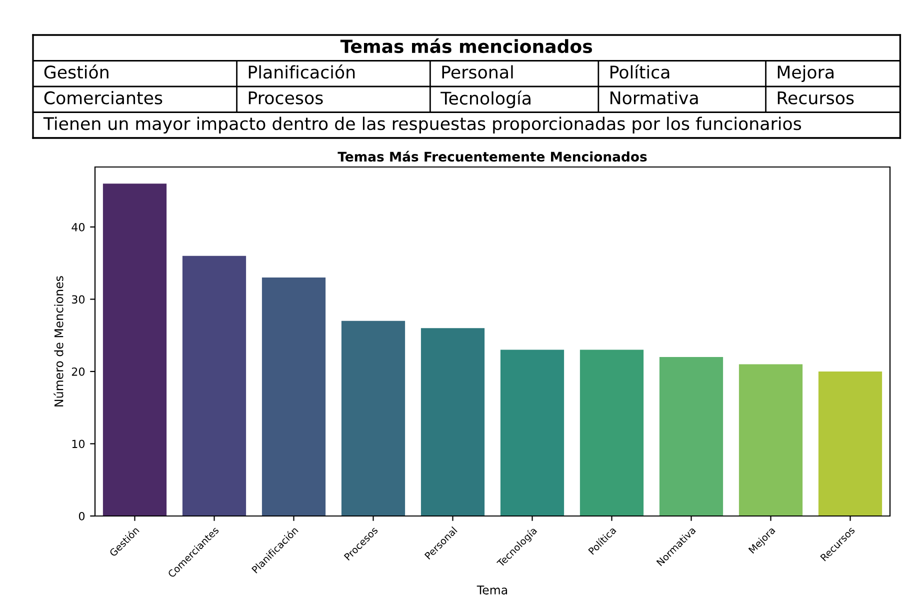 Image resolution: width=902 pixels, height=595 pixels. I want to click on text: Planificación, so click(301, 71).